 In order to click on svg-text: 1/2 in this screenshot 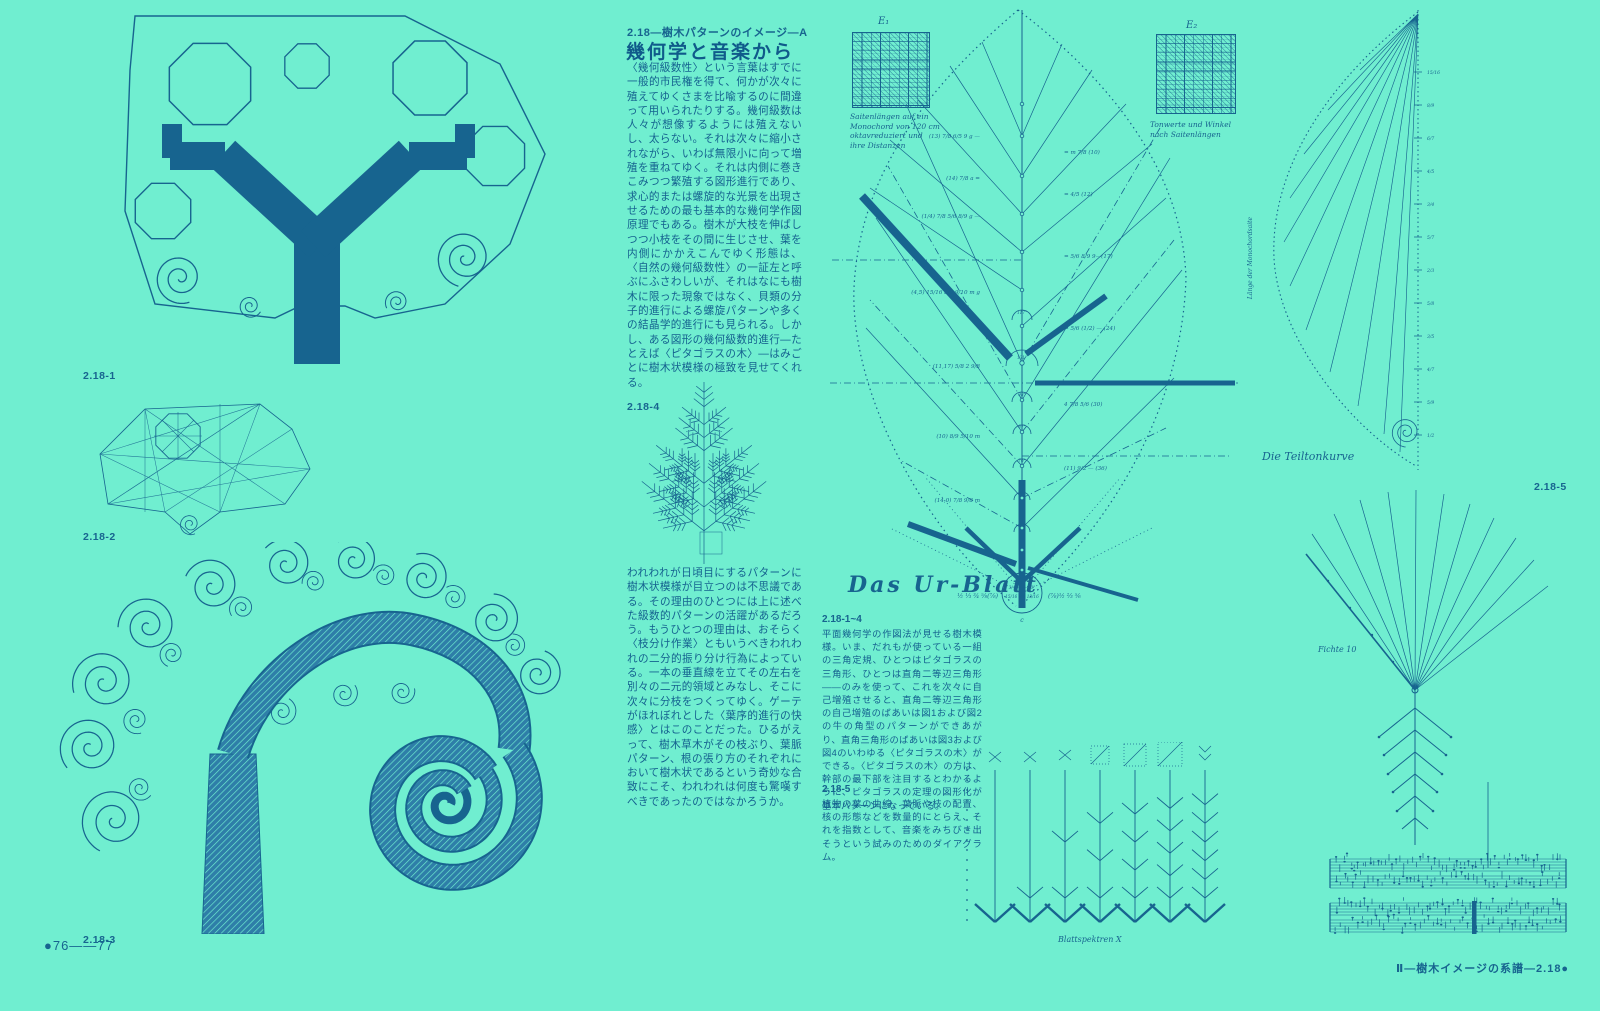, I will do `click(1430, 436)`.